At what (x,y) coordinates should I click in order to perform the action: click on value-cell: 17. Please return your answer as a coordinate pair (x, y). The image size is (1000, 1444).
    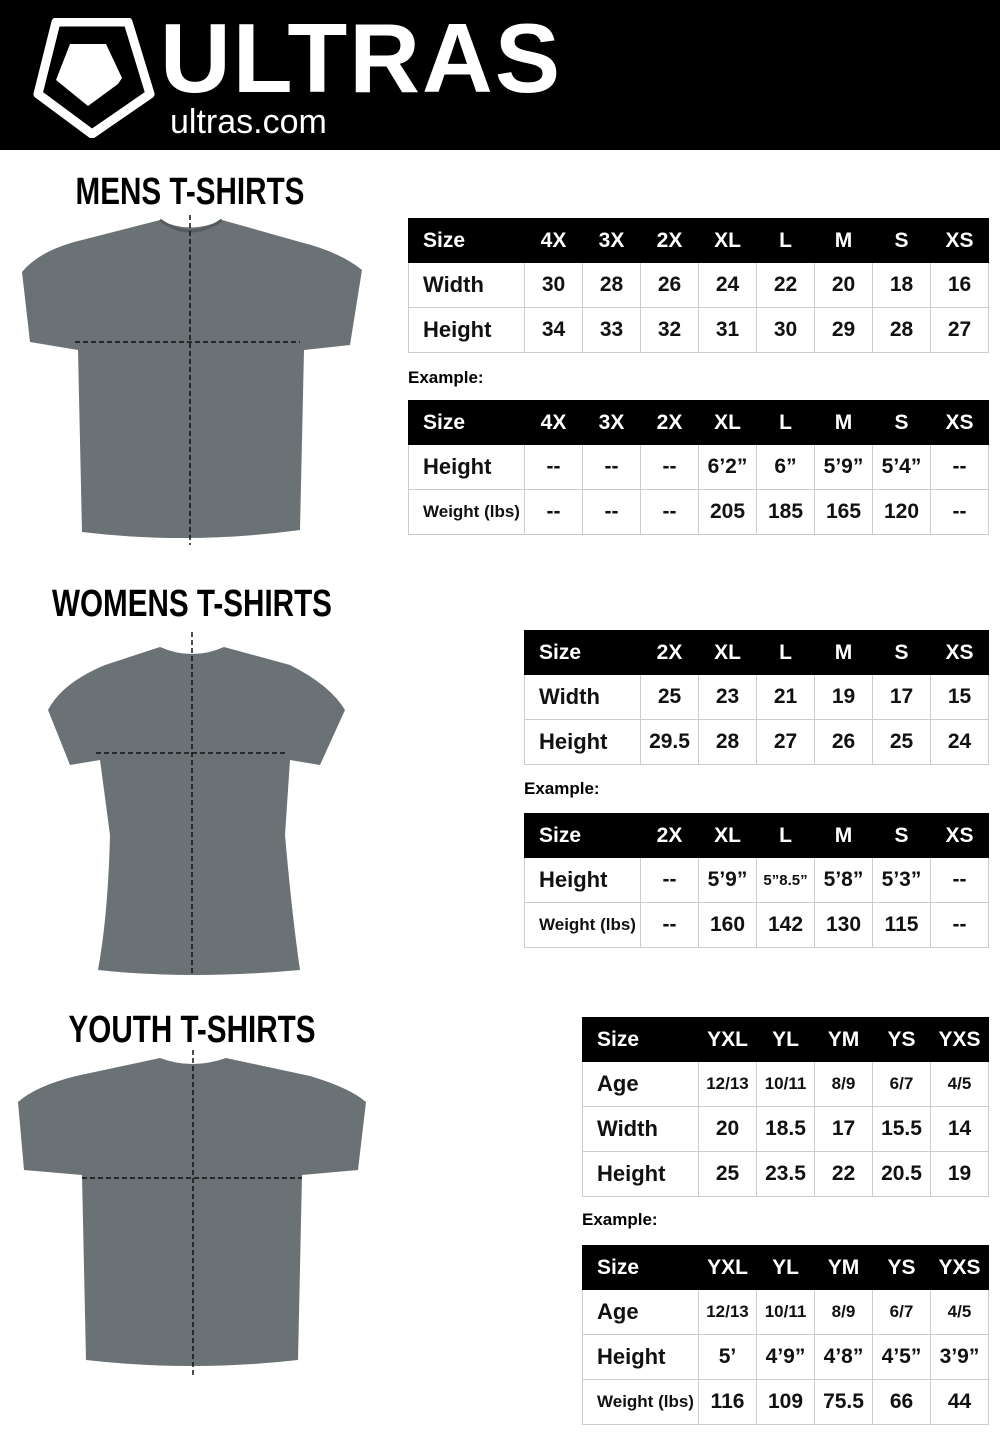
    Looking at the image, I should click on (901, 697).